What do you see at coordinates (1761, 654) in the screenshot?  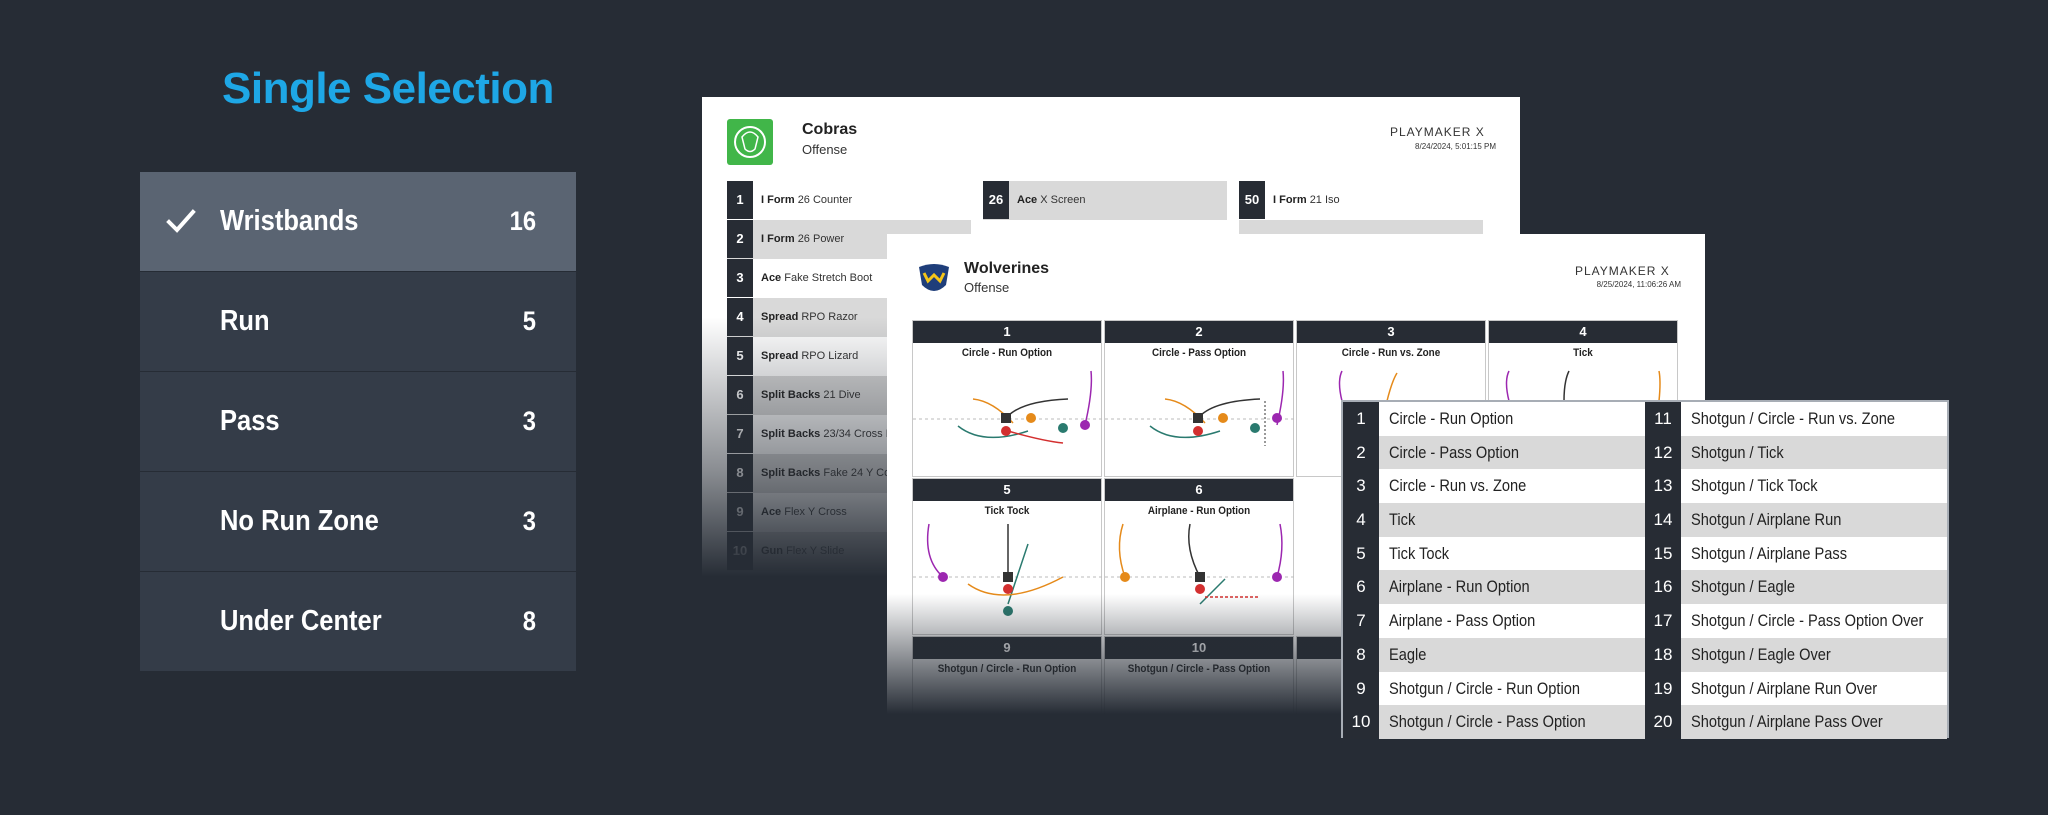 I see `play-name: Shotgun / Eagle Over` at bounding box center [1761, 654].